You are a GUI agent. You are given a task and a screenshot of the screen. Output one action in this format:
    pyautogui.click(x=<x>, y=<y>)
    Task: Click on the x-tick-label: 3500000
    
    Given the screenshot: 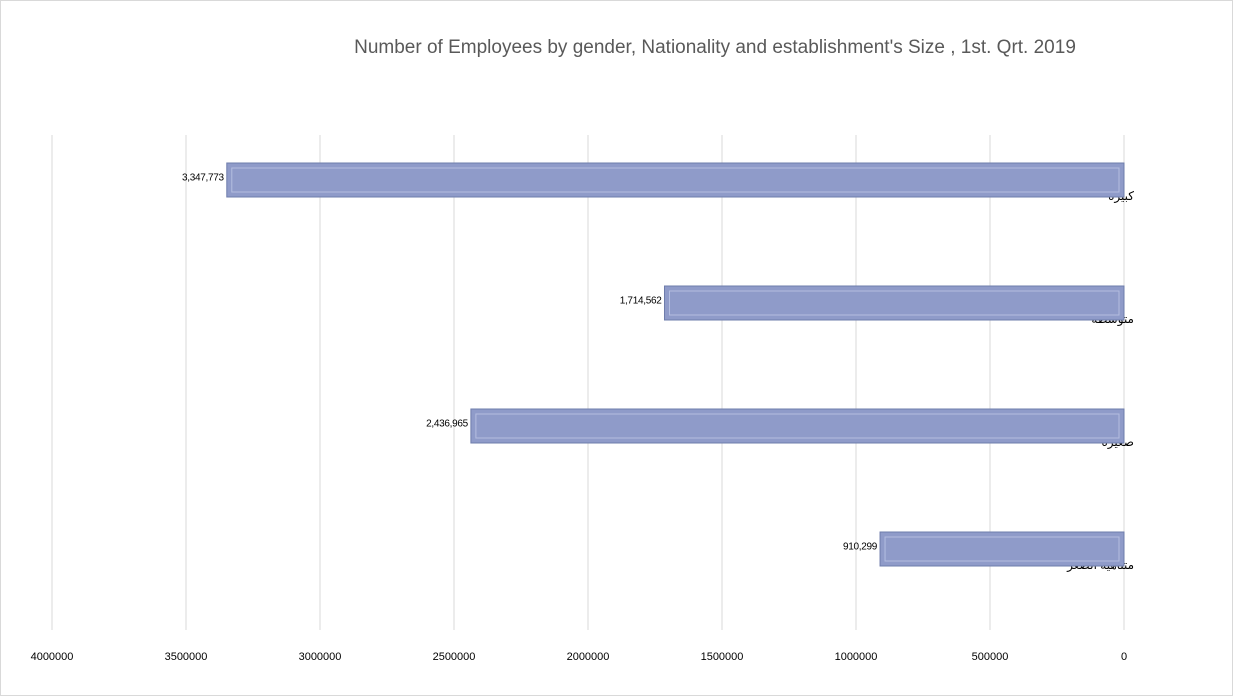 What is the action you would take?
    pyautogui.click(x=186, y=657)
    